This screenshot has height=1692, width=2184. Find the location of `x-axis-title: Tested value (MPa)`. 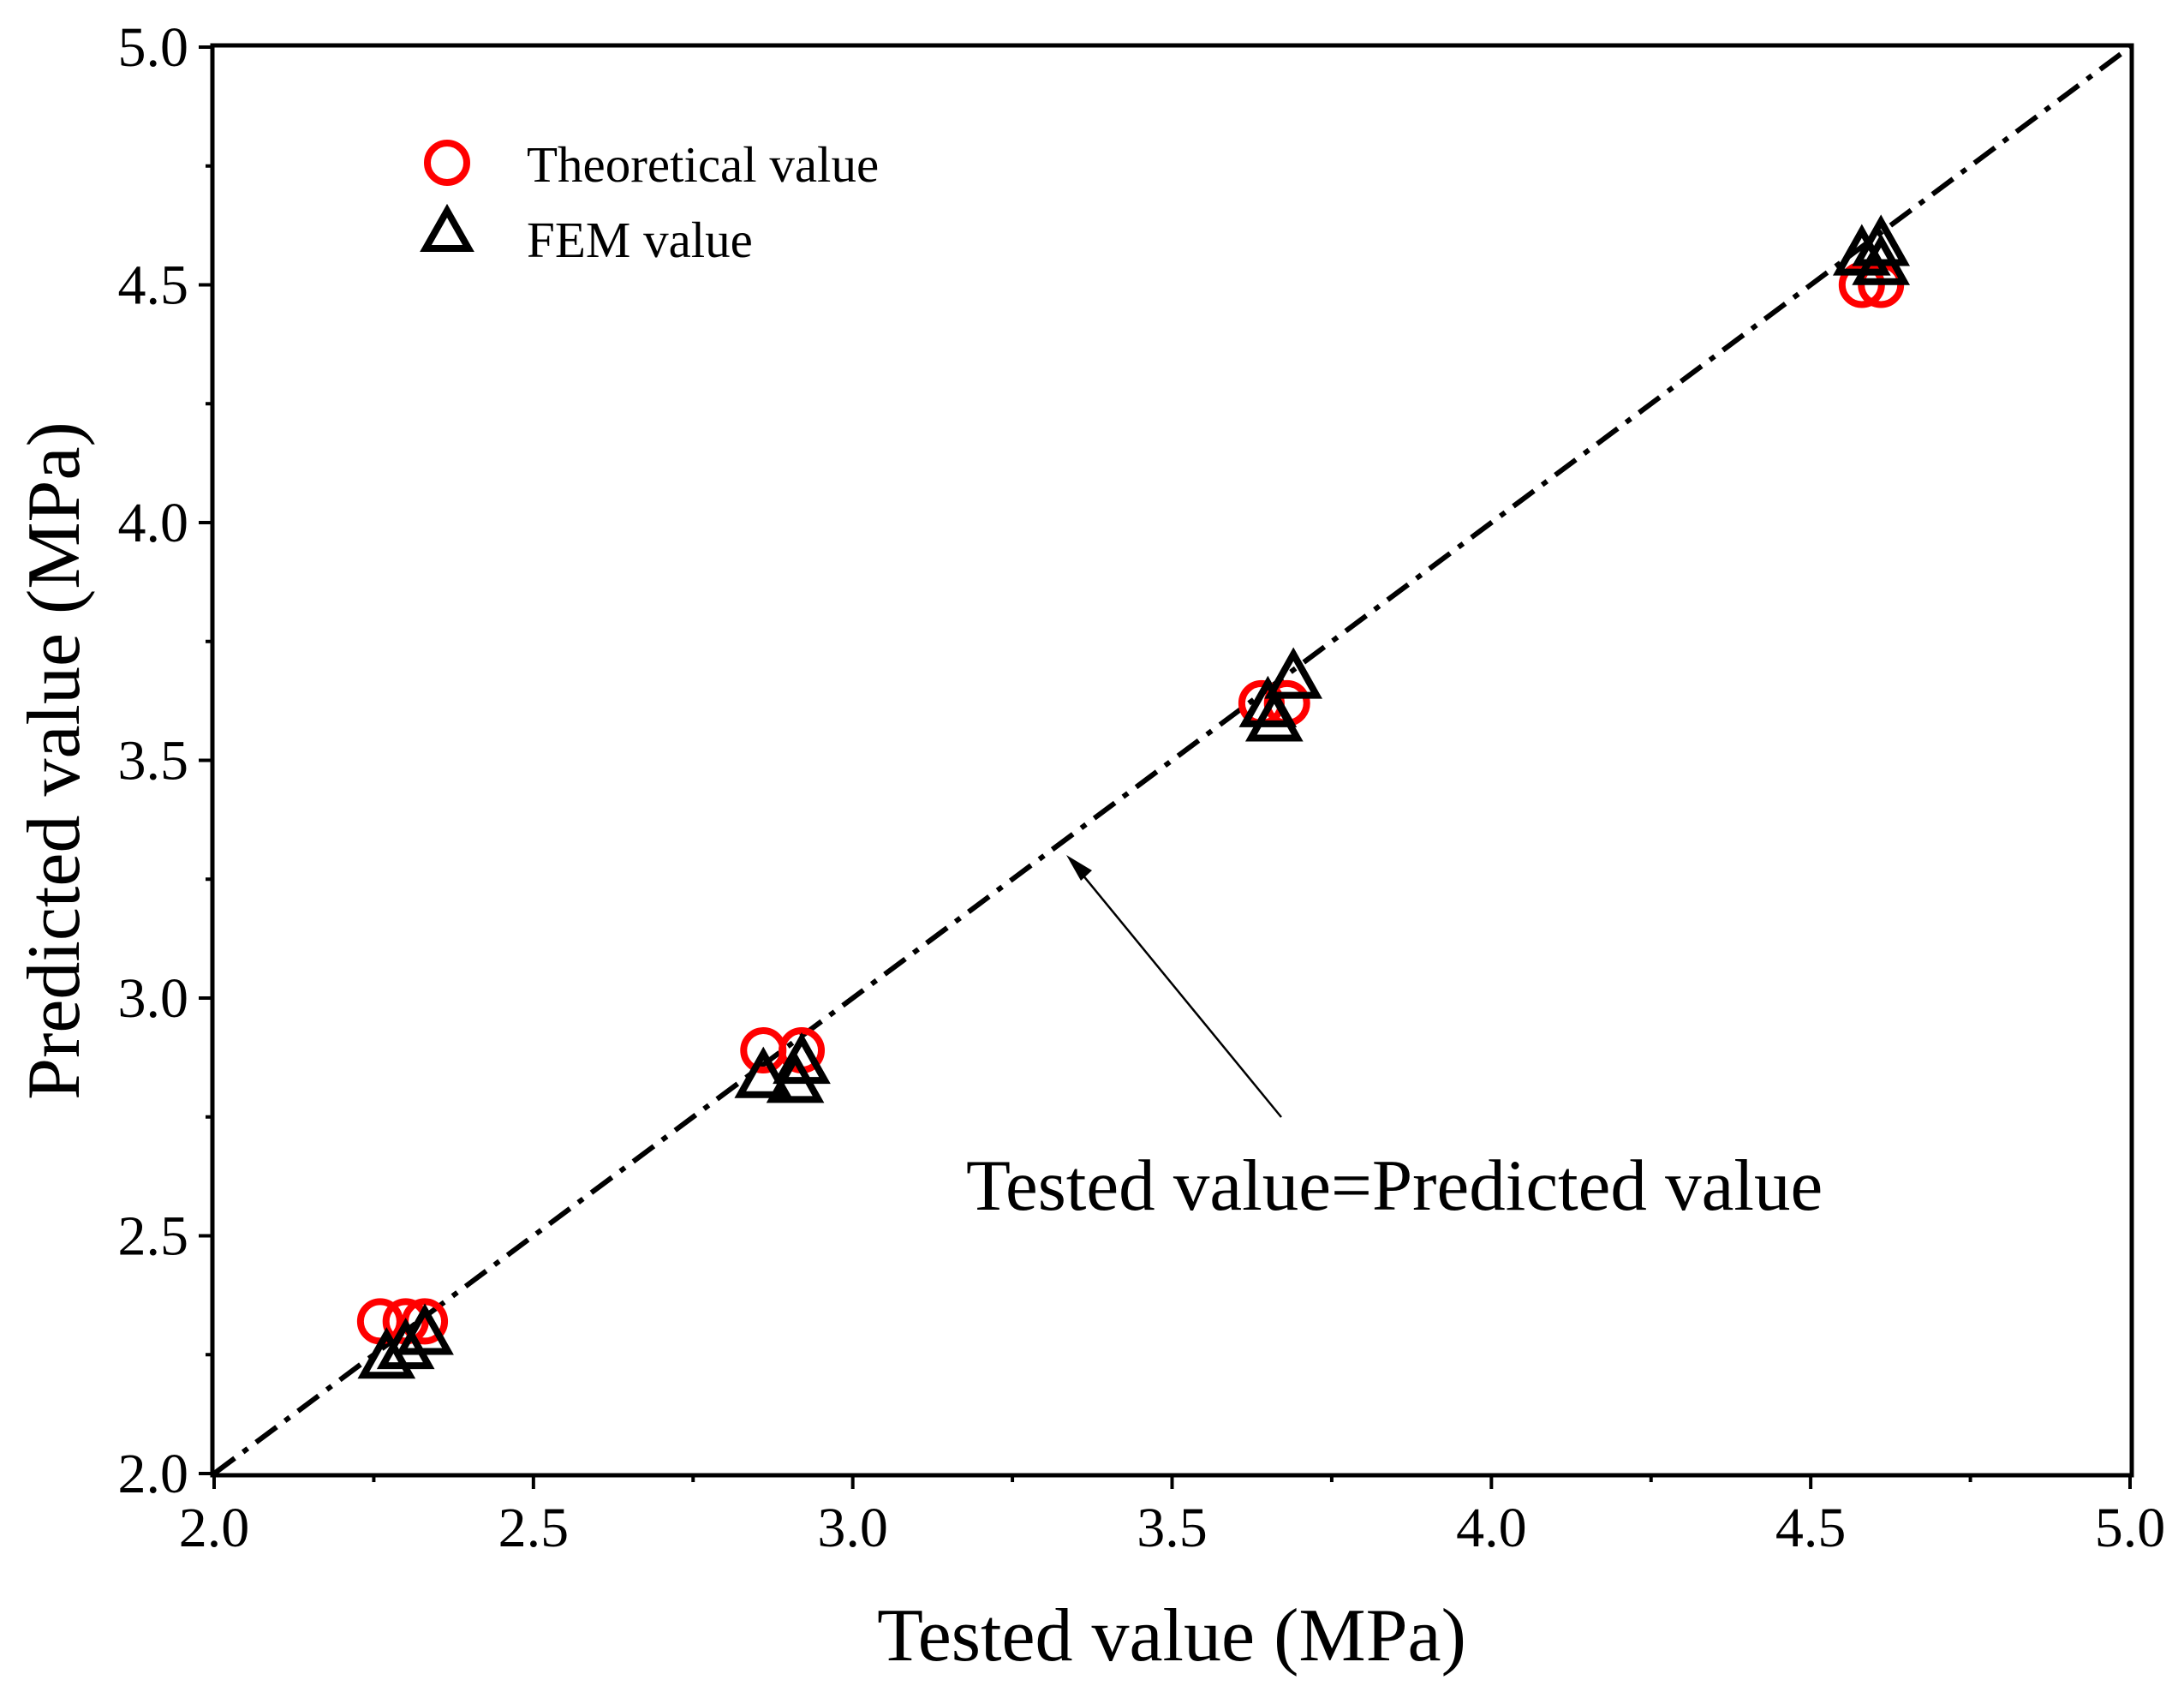

x-axis-title: Tested value (MPa) is located at coordinates (1171, 1635).